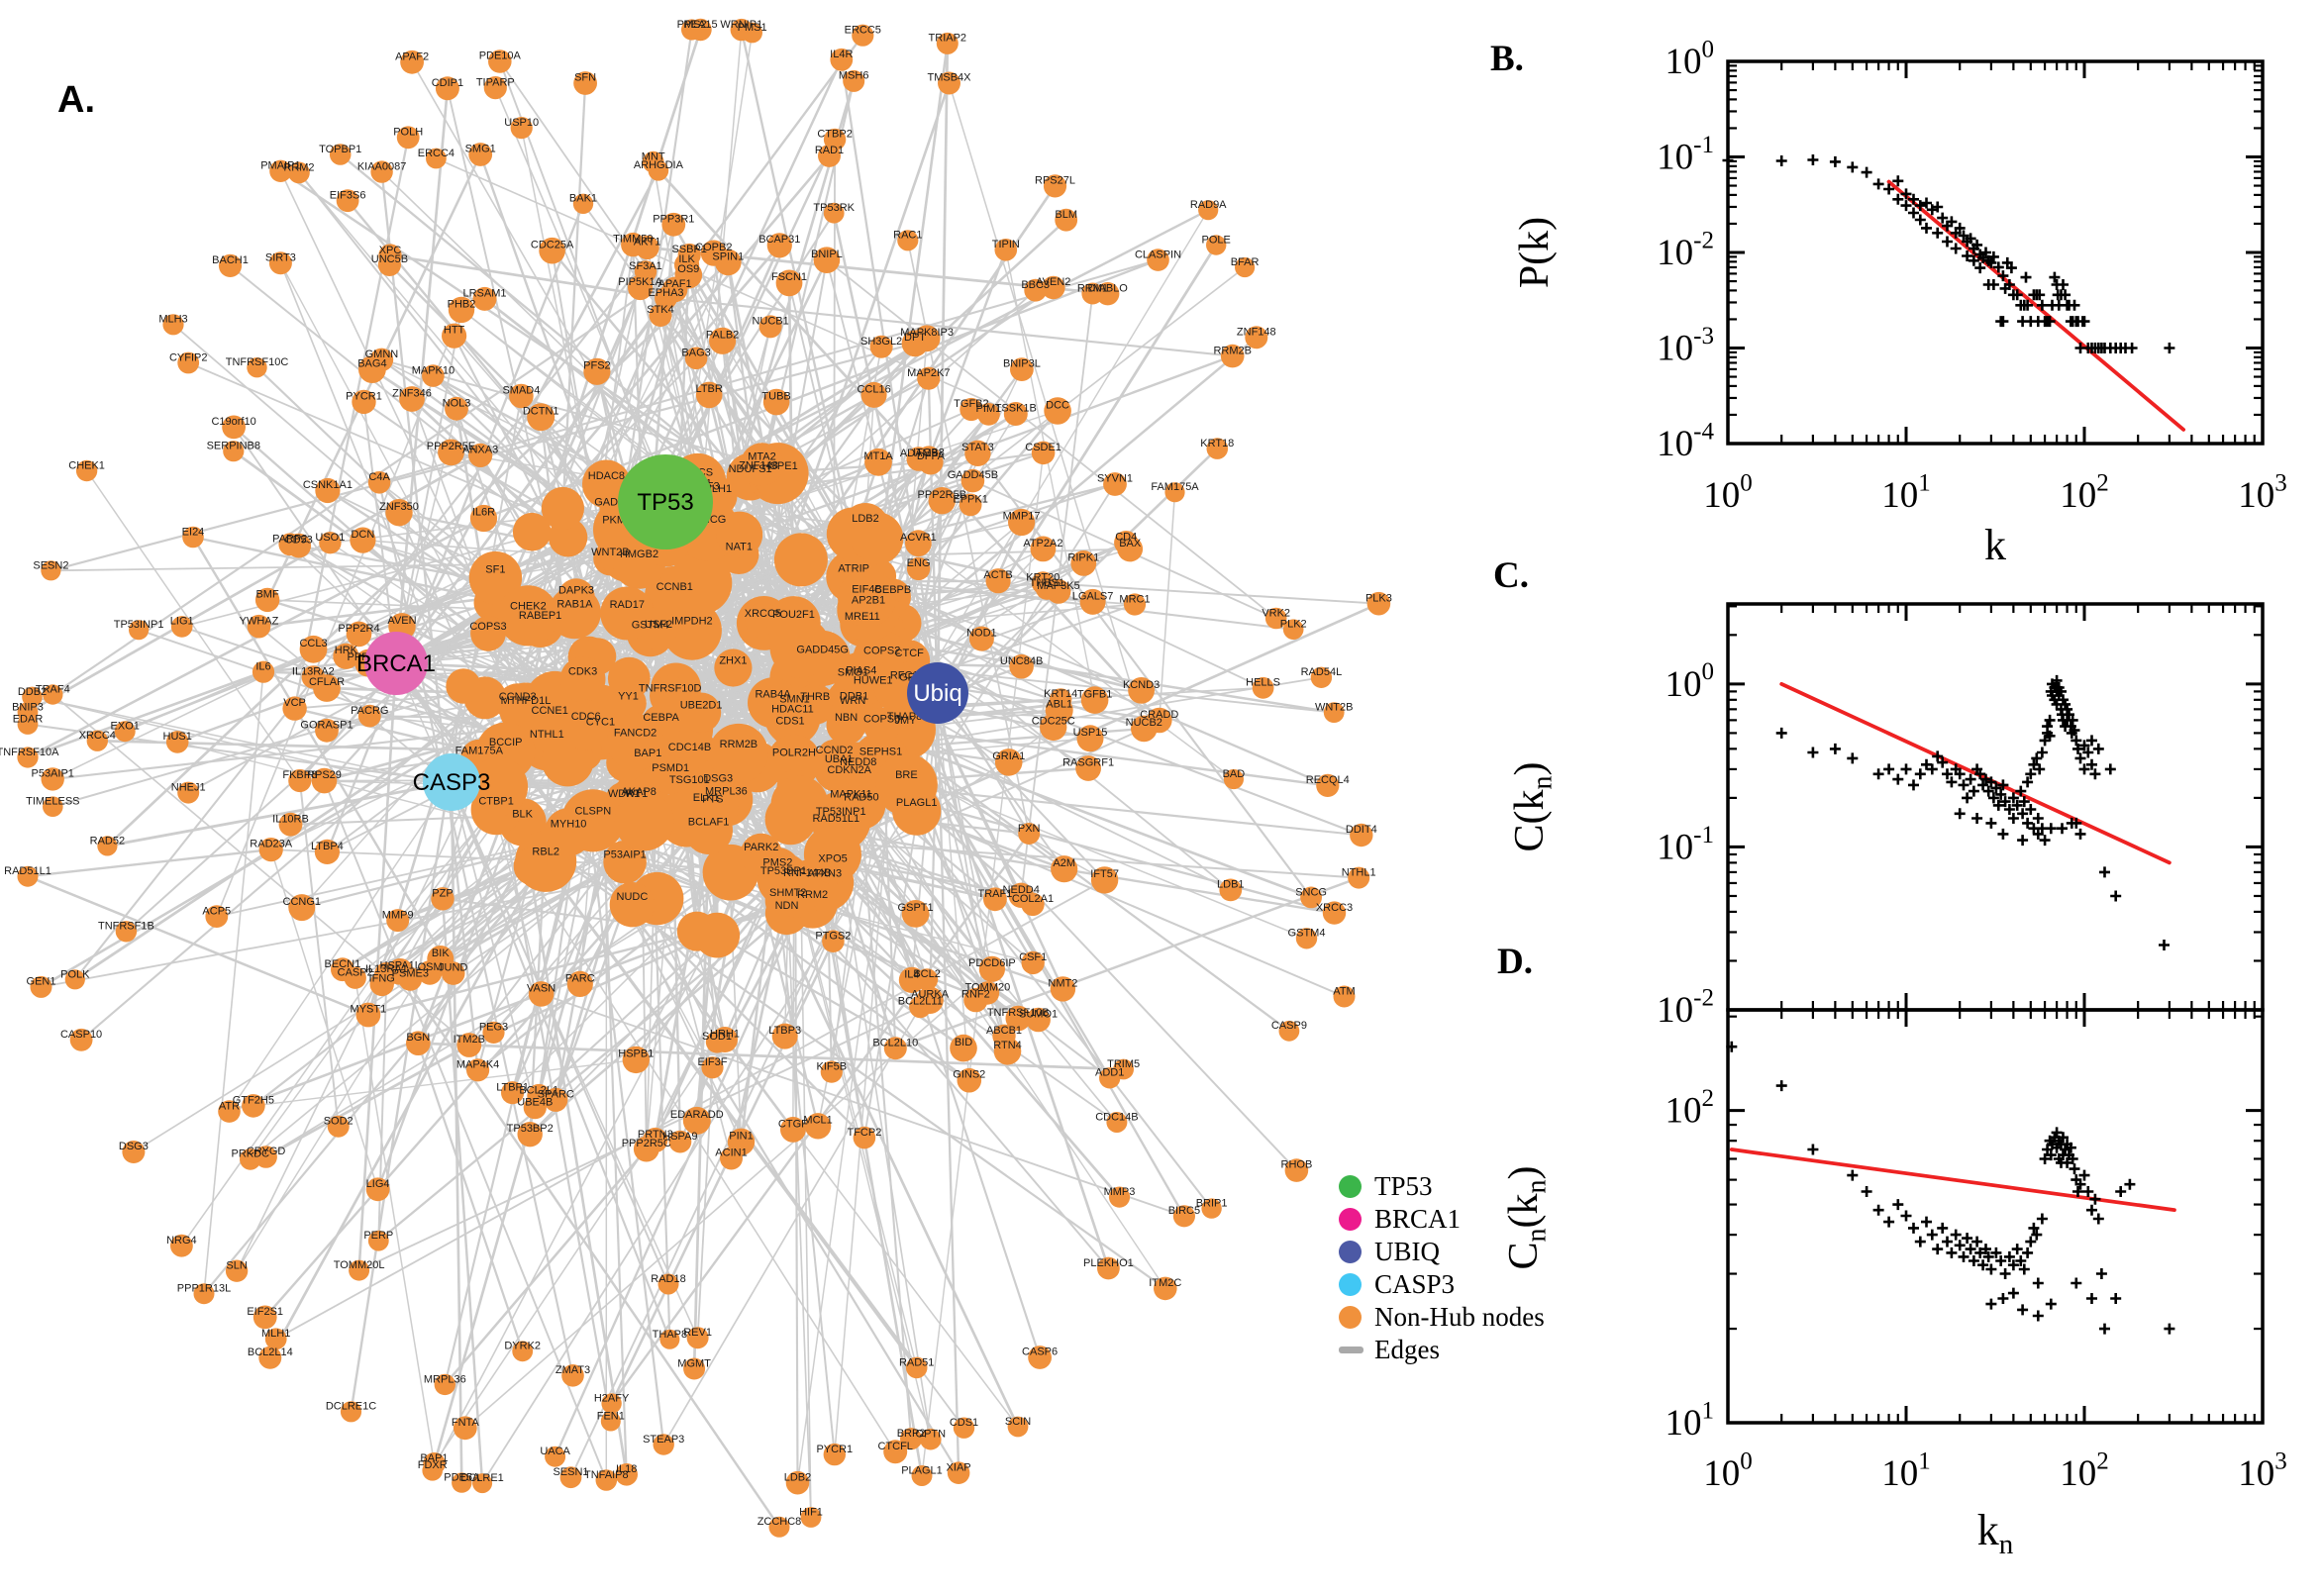  I want to click on gene-label: RECQL4, so click(1328, 780).